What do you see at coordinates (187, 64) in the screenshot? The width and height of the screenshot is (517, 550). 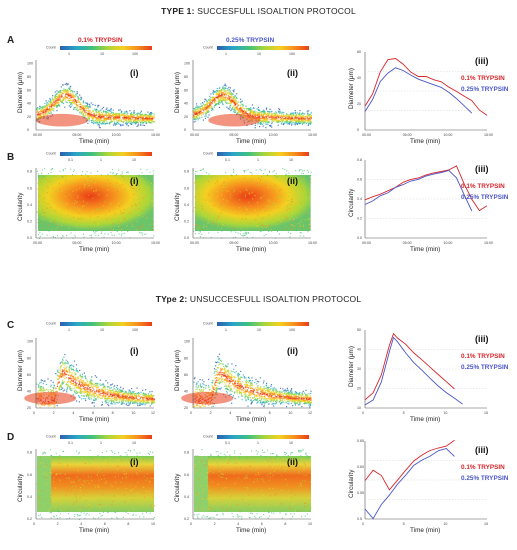 I see `heatmap-ytick-0-1-5: 100` at bounding box center [187, 64].